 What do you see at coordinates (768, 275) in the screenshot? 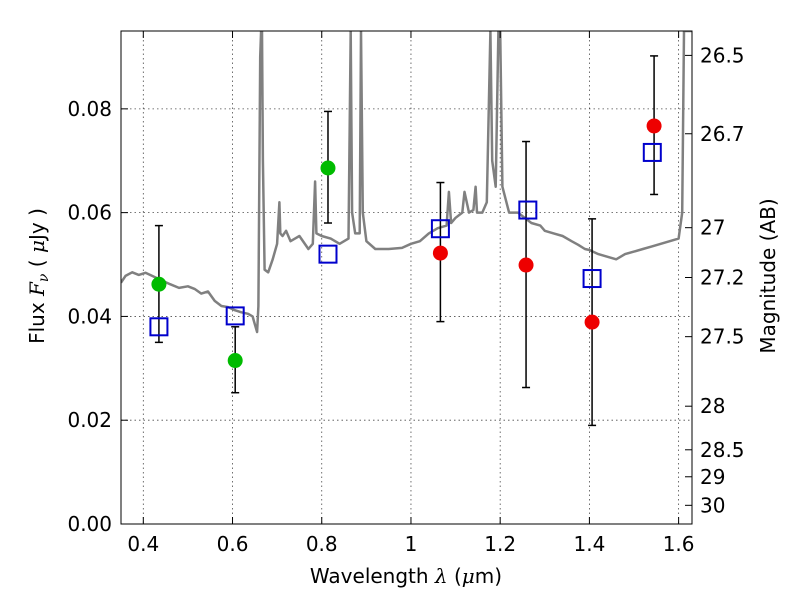
I see `y2-axis-title: Magnitude (AB)` at bounding box center [768, 275].